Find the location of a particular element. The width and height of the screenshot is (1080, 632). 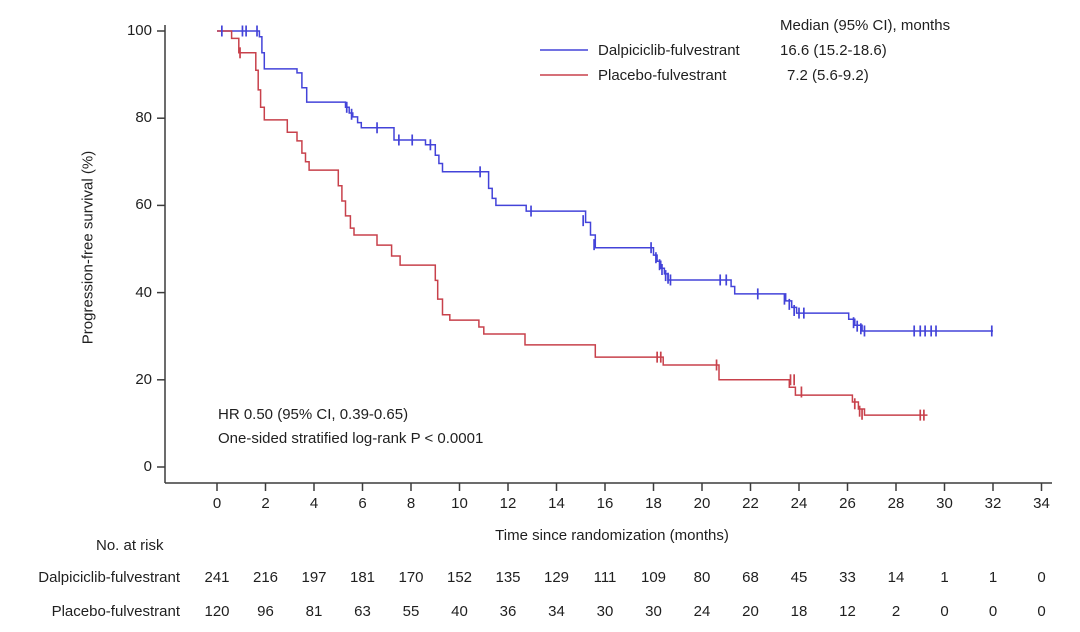

at-risk-row-label-dalpiciclib: Dalpiciclib-fulvestrant is located at coordinates (109, 577).